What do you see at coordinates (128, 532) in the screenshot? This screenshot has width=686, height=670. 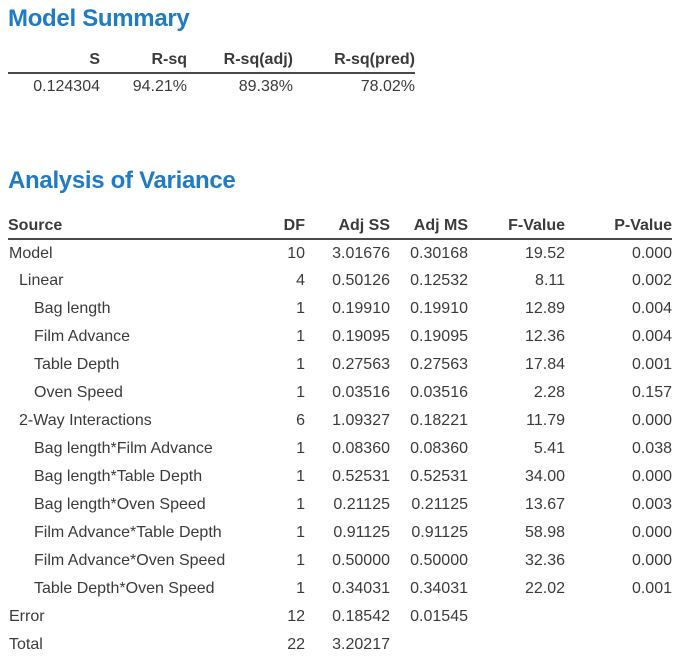 I see `source-cell: Film Advance*Table Depth` at bounding box center [128, 532].